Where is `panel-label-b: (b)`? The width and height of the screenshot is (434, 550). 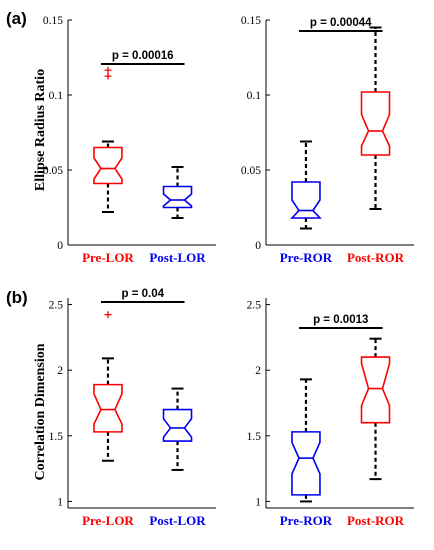 panel-label-b: (b) is located at coordinates (17, 297).